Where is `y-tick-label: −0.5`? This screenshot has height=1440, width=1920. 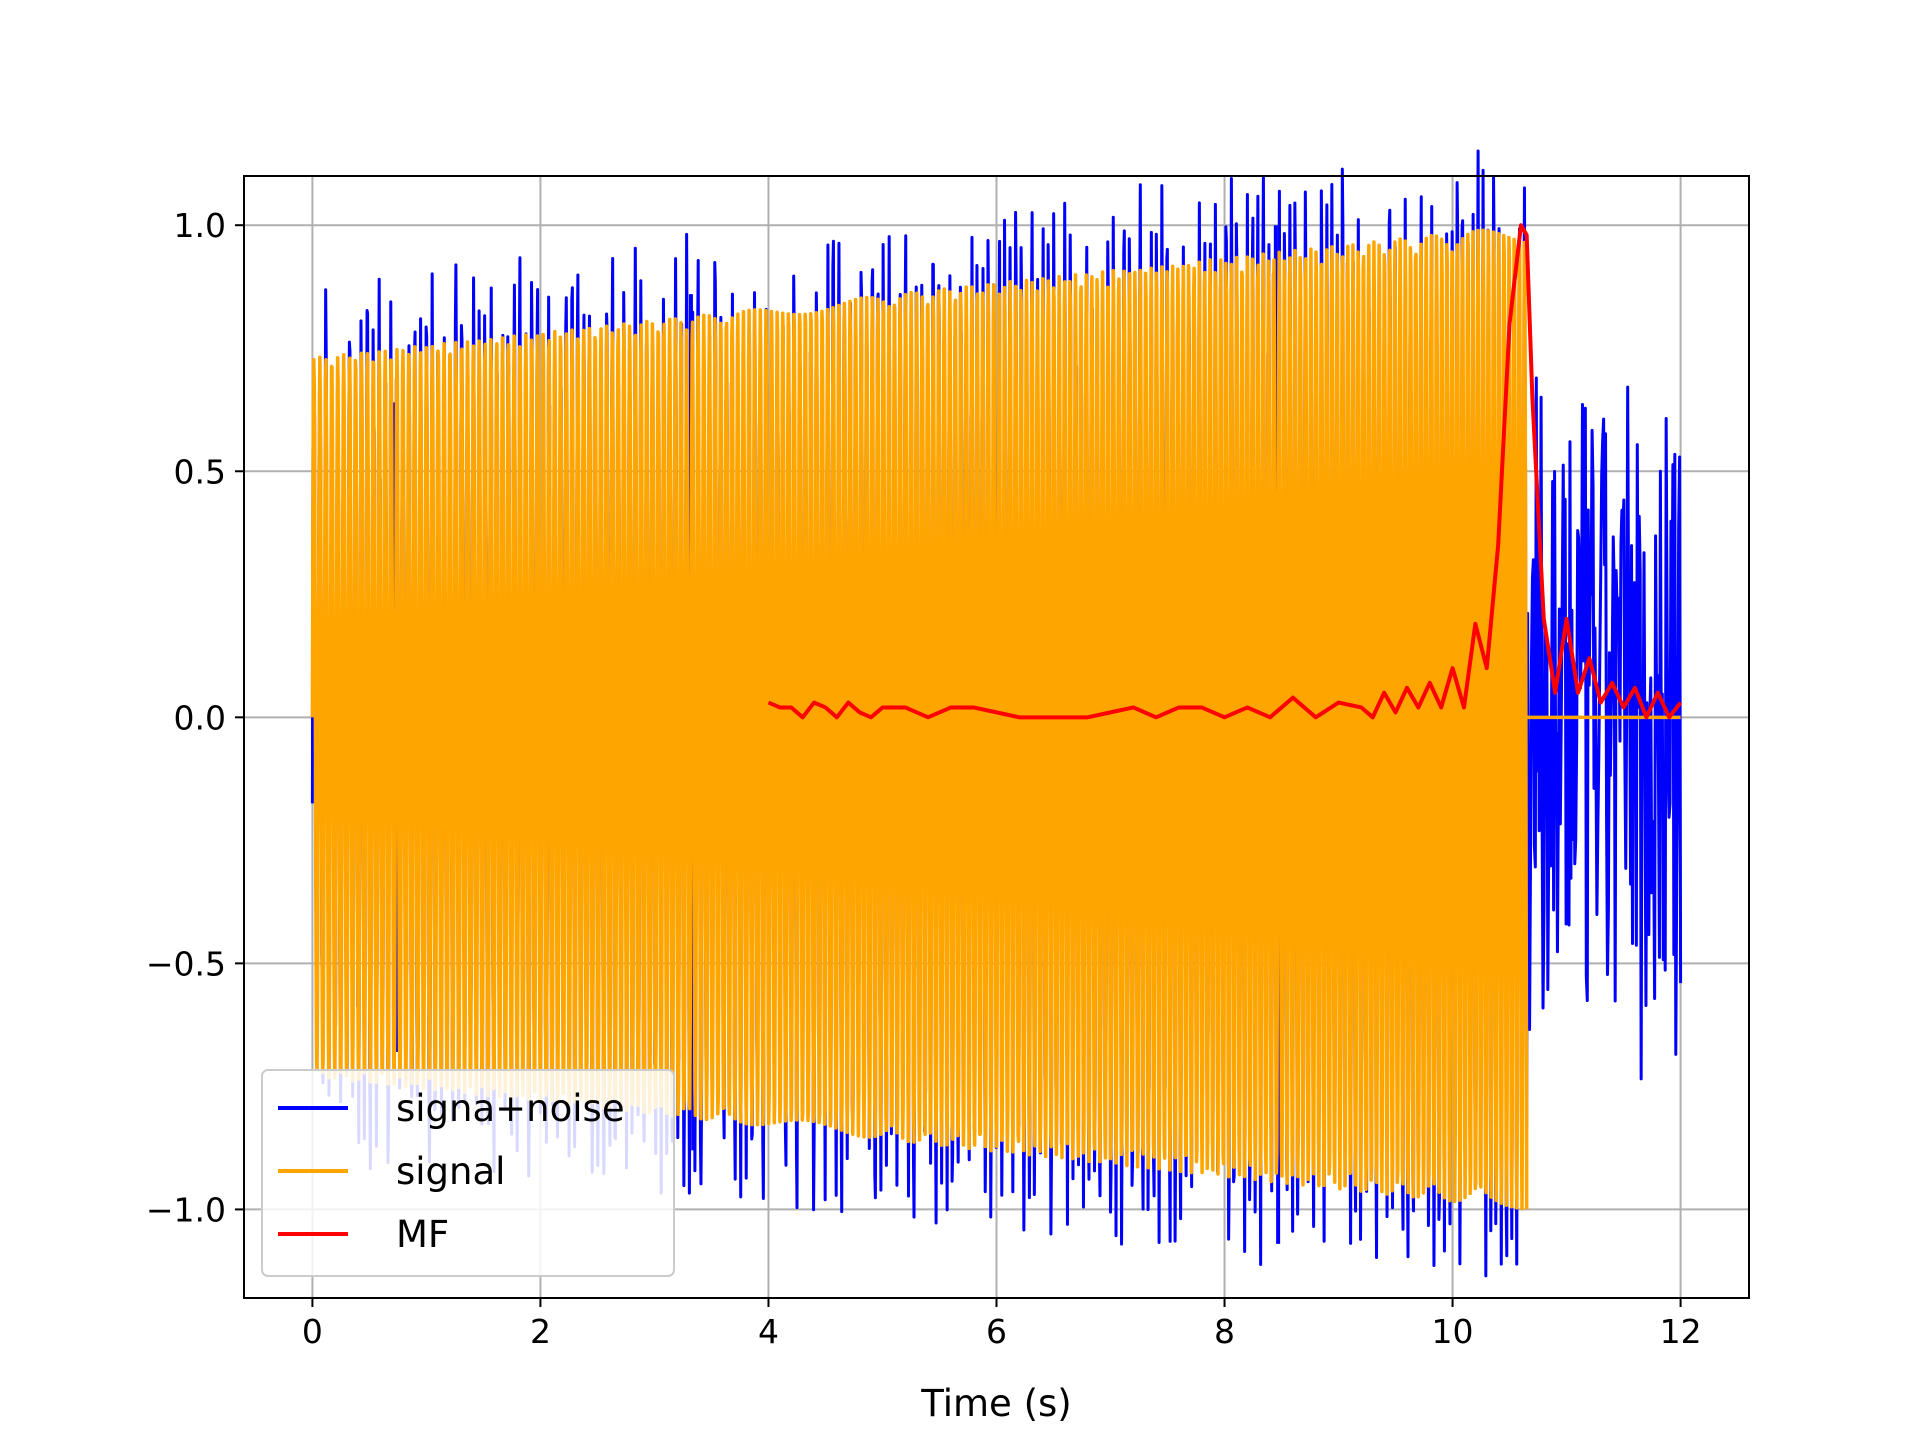 y-tick-label: −0.5 is located at coordinates (186, 963).